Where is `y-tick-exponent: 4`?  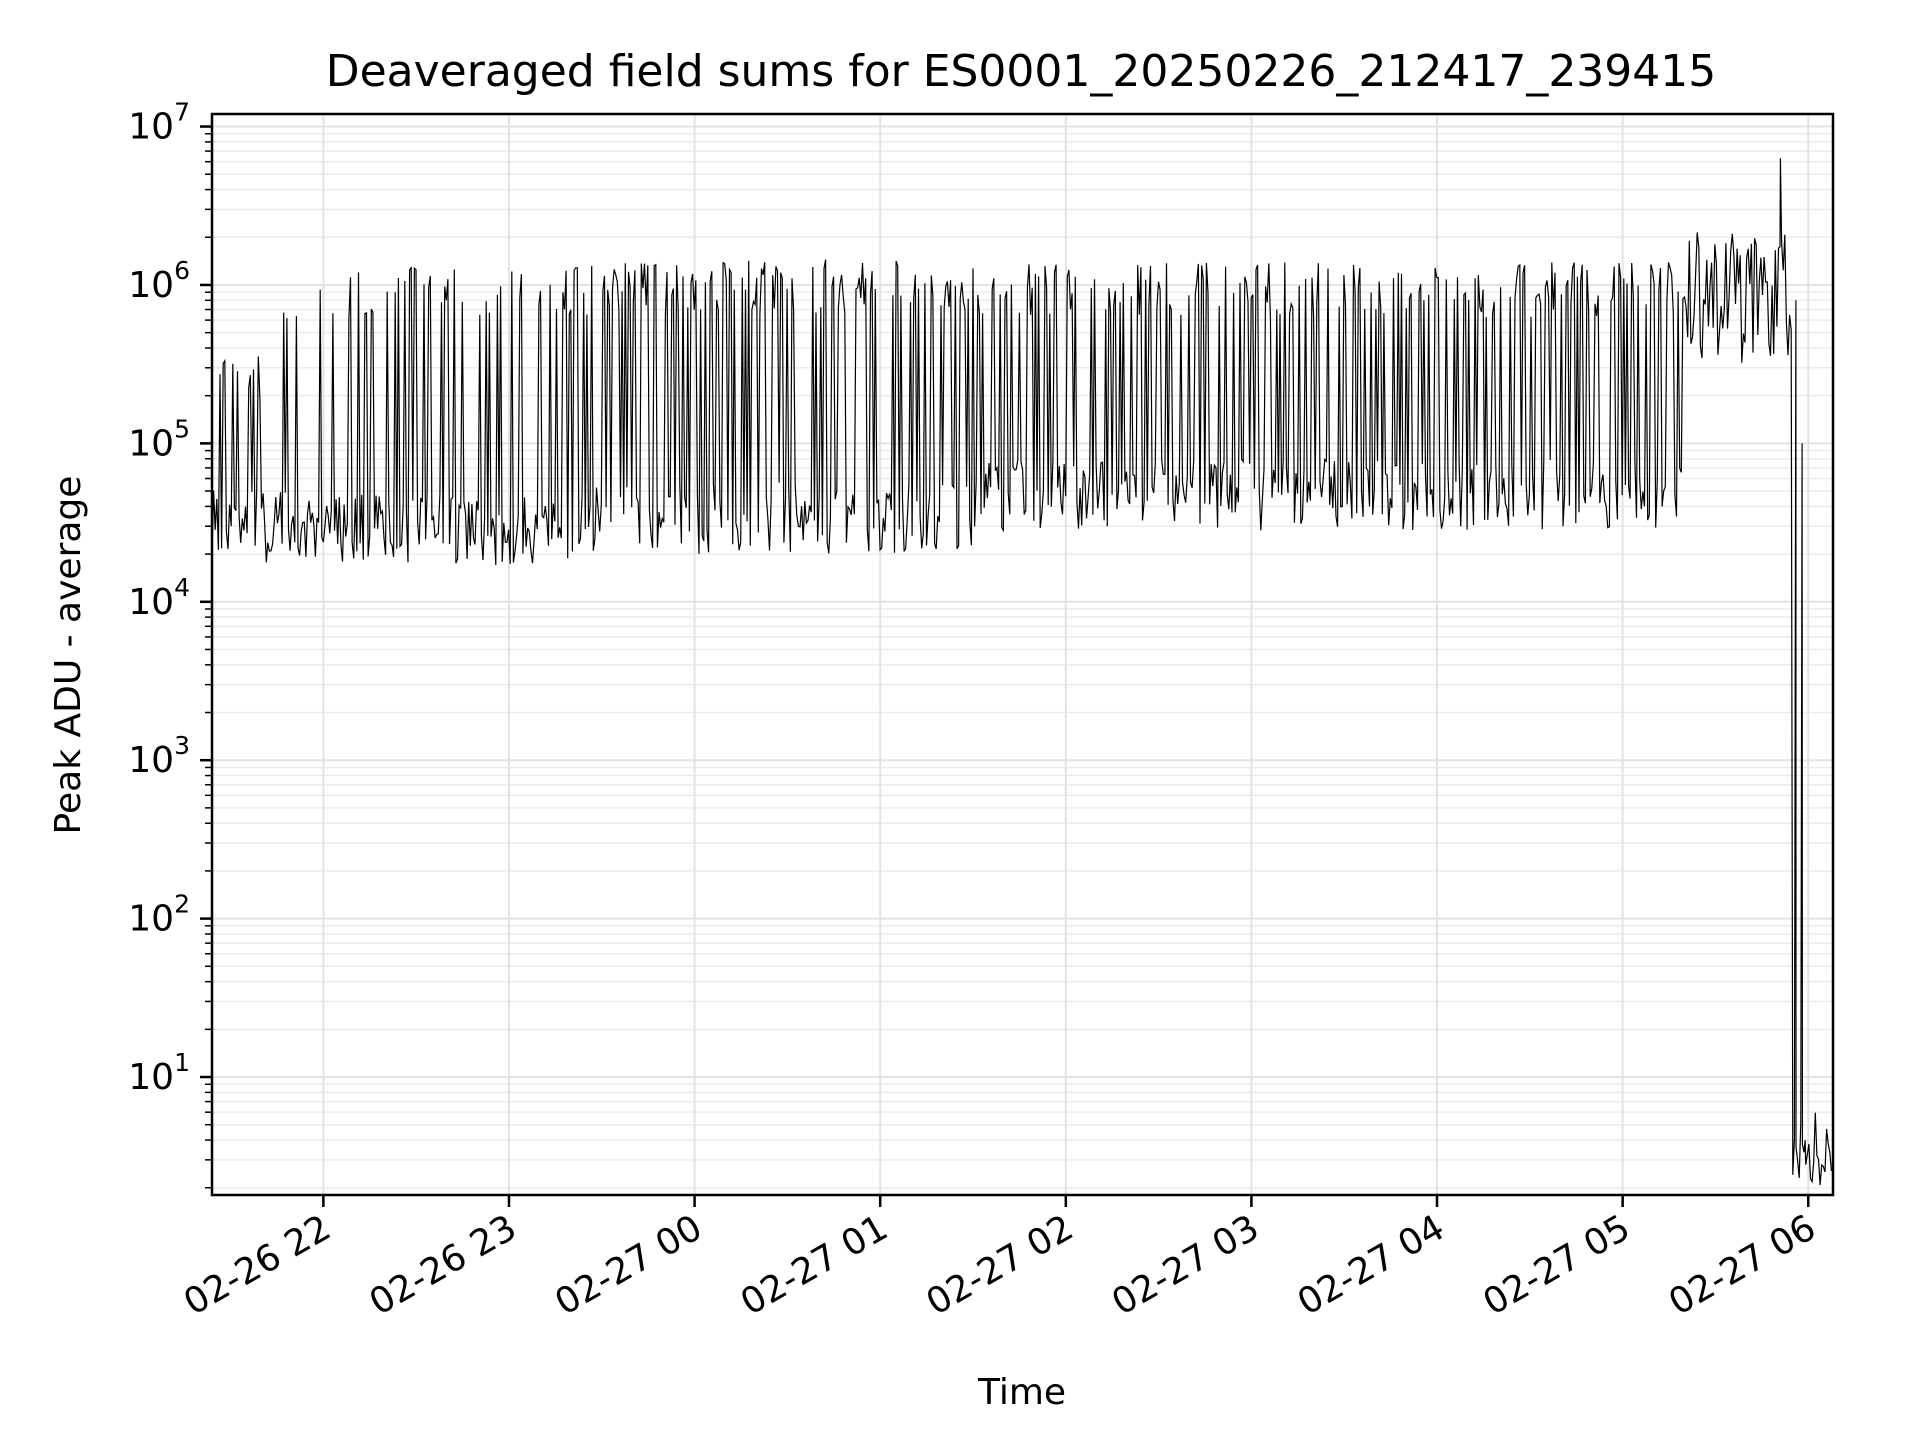 y-tick-exponent: 4 is located at coordinates (182, 587).